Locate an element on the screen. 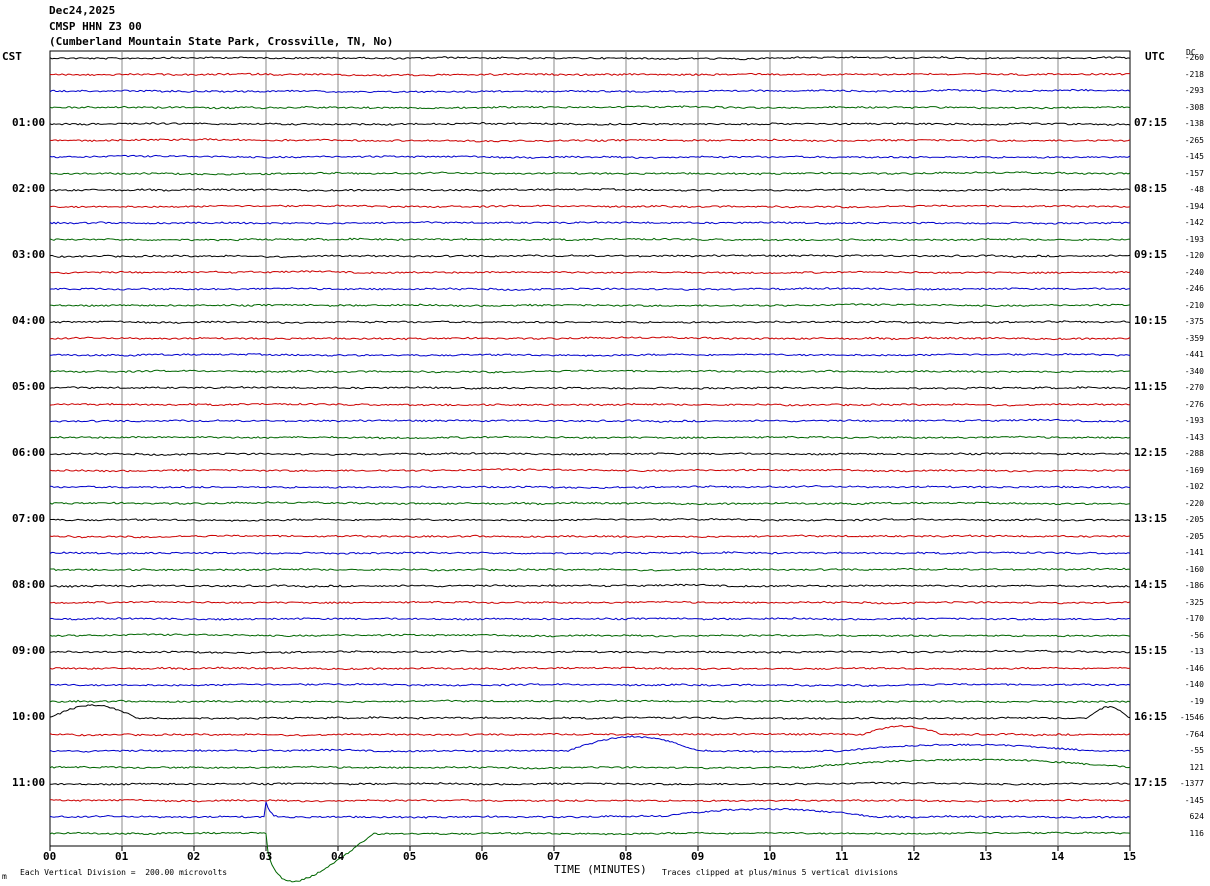 This screenshot has width=1210, height=886. right-timezone-label: UTC is located at coordinates (1155, 56).